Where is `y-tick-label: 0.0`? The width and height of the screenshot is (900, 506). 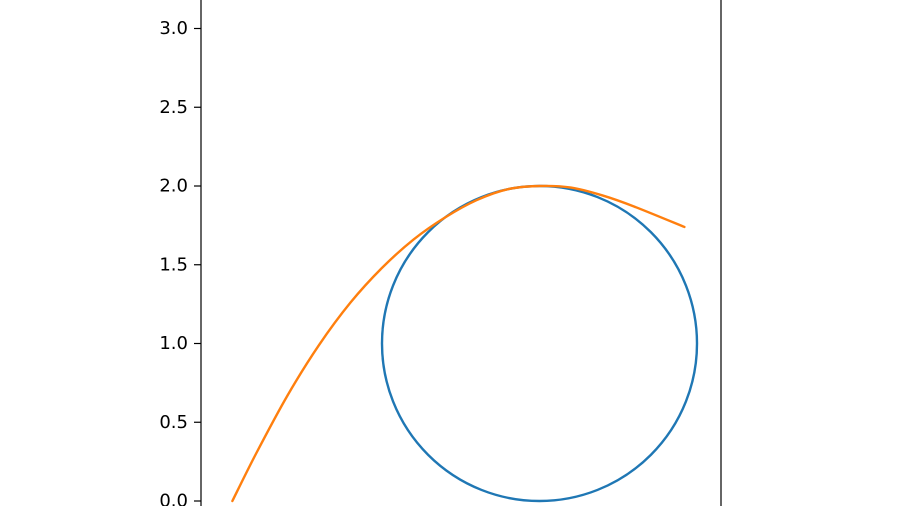
y-tick-label: 0.0 is located at coordinates (173, 498).